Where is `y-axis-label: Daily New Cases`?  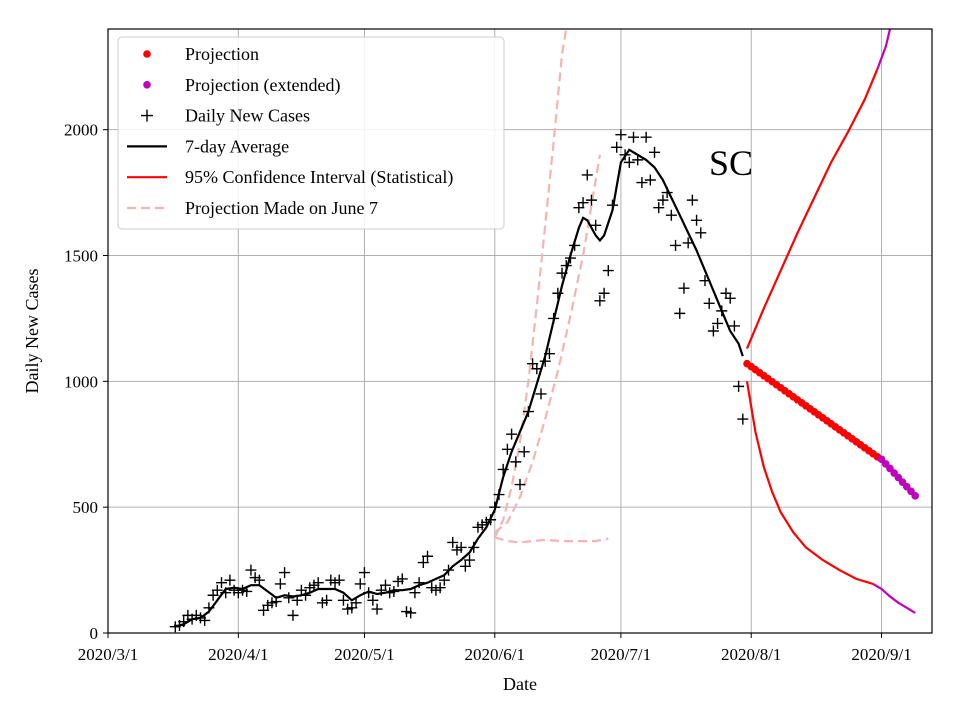 y-axis-label: Daily New Cases is located at coordinates (32, 331).